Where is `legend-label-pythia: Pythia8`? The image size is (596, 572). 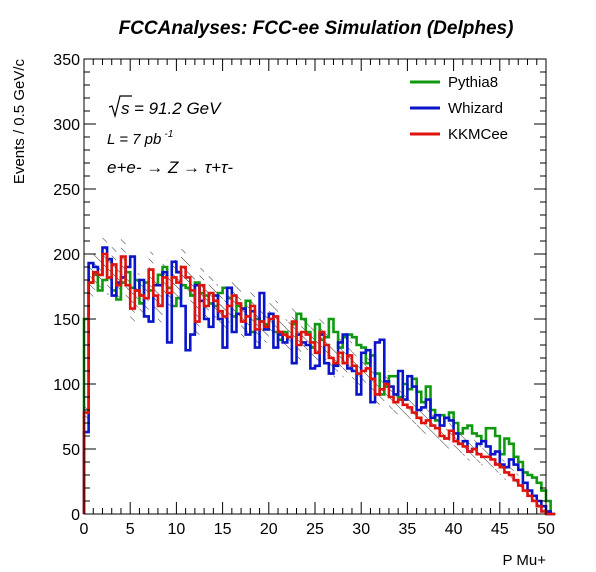 legend-label-pythia: Pythia8 is located at coordinates (473, 82).